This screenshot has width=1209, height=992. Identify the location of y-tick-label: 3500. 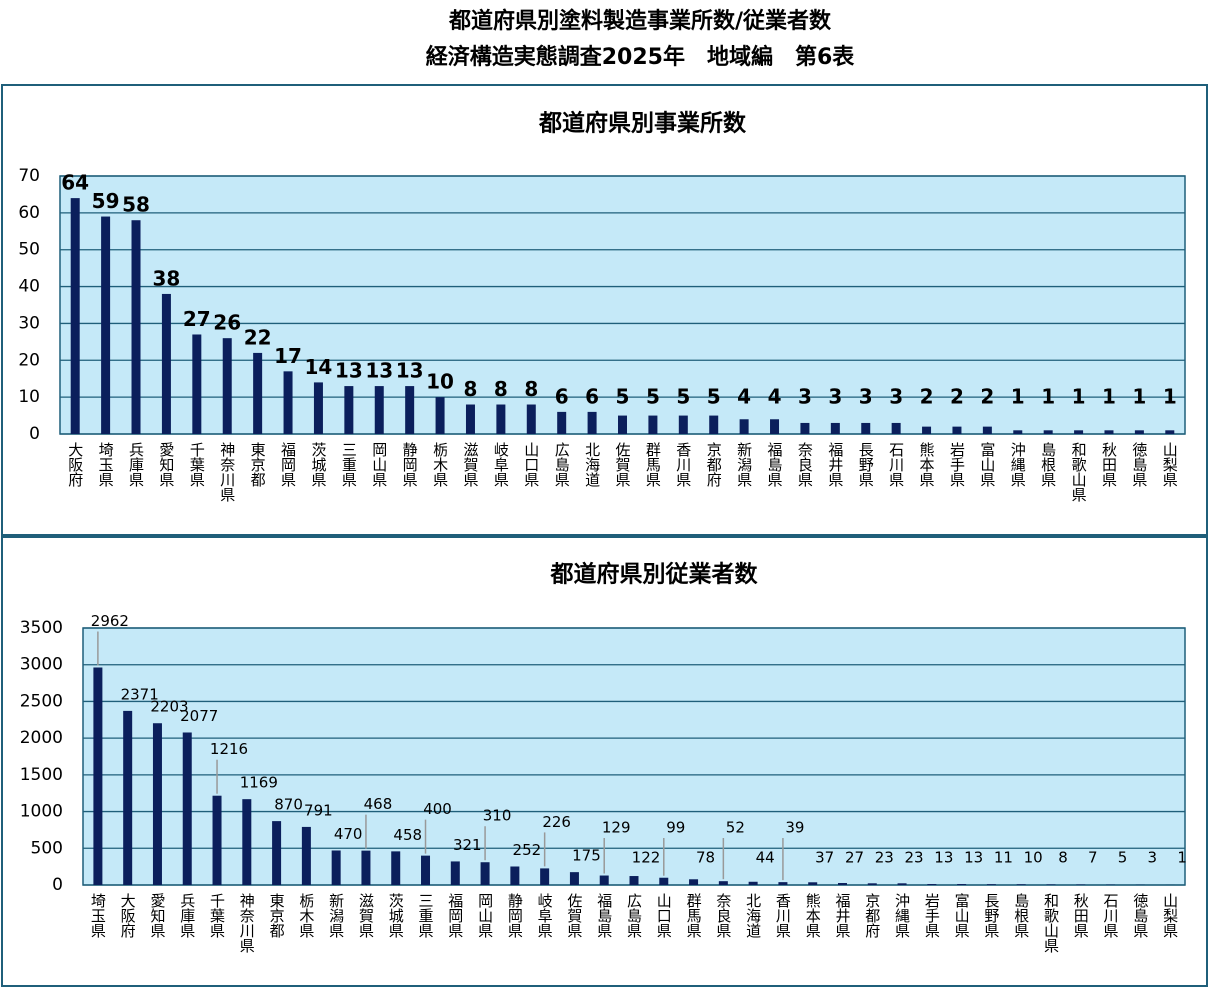
(41, 628).